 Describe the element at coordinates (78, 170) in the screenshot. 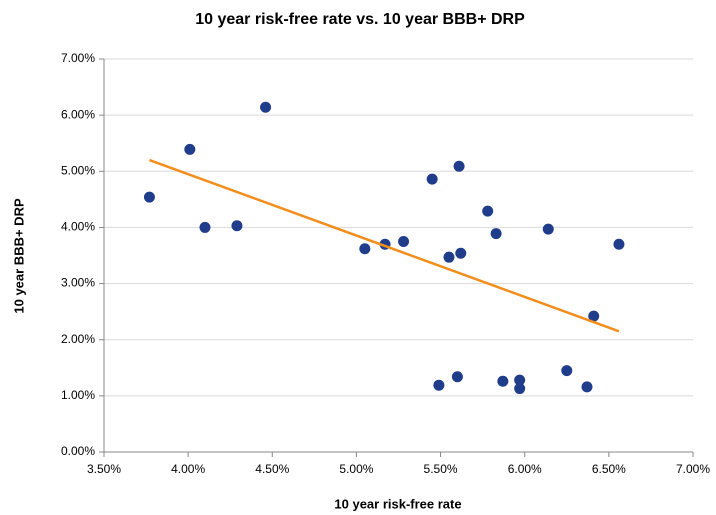

I see `y-tick-label: 5.00%` at that location.